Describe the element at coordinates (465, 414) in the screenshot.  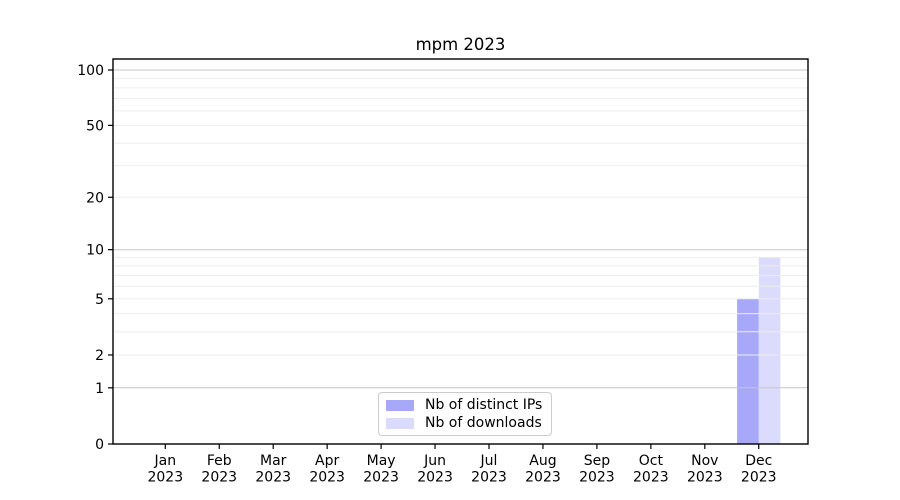
I see `legend: Nb of distinct IPs Nb of downloads` at that location.